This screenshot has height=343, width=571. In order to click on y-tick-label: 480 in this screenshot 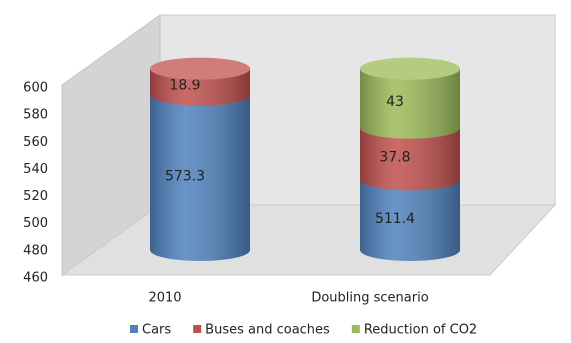, I will do `click(35, 250)`.